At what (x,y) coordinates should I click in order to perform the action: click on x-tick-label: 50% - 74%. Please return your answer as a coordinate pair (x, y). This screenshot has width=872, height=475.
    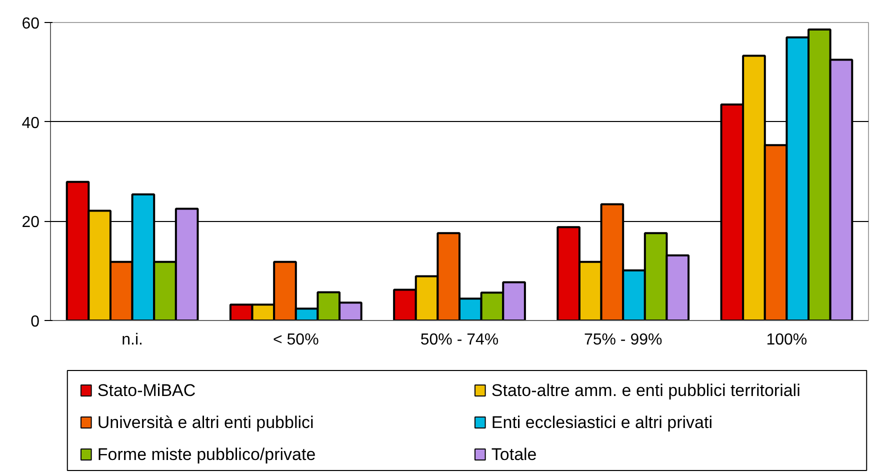
    Looking at the image, I should click on (459, 340).